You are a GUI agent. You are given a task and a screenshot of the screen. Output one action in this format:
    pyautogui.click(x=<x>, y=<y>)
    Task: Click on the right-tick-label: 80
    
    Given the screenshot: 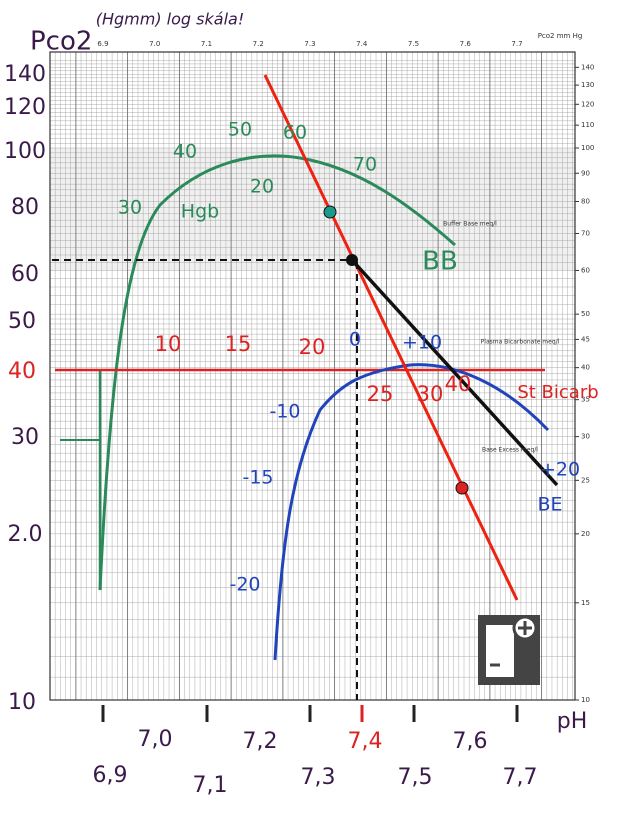 What is the action you would take?
    pyautogui.click(x=585, y=201)
    